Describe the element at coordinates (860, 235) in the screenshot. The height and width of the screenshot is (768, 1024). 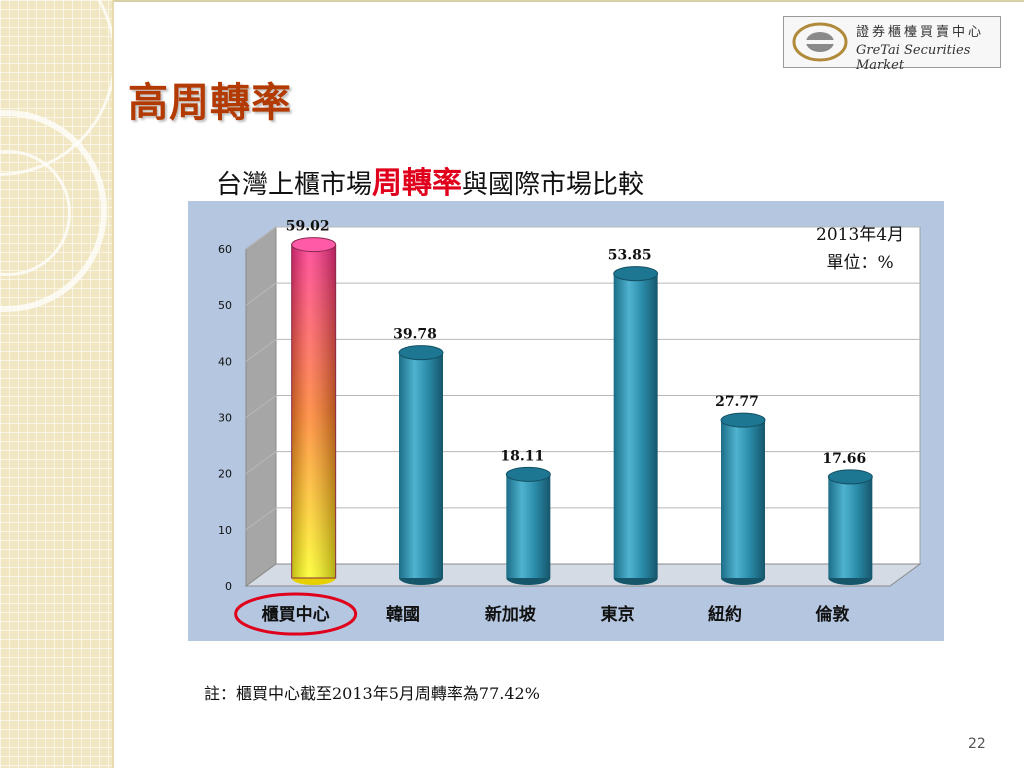
I see `annotation-date: 2013年4月` at that location.